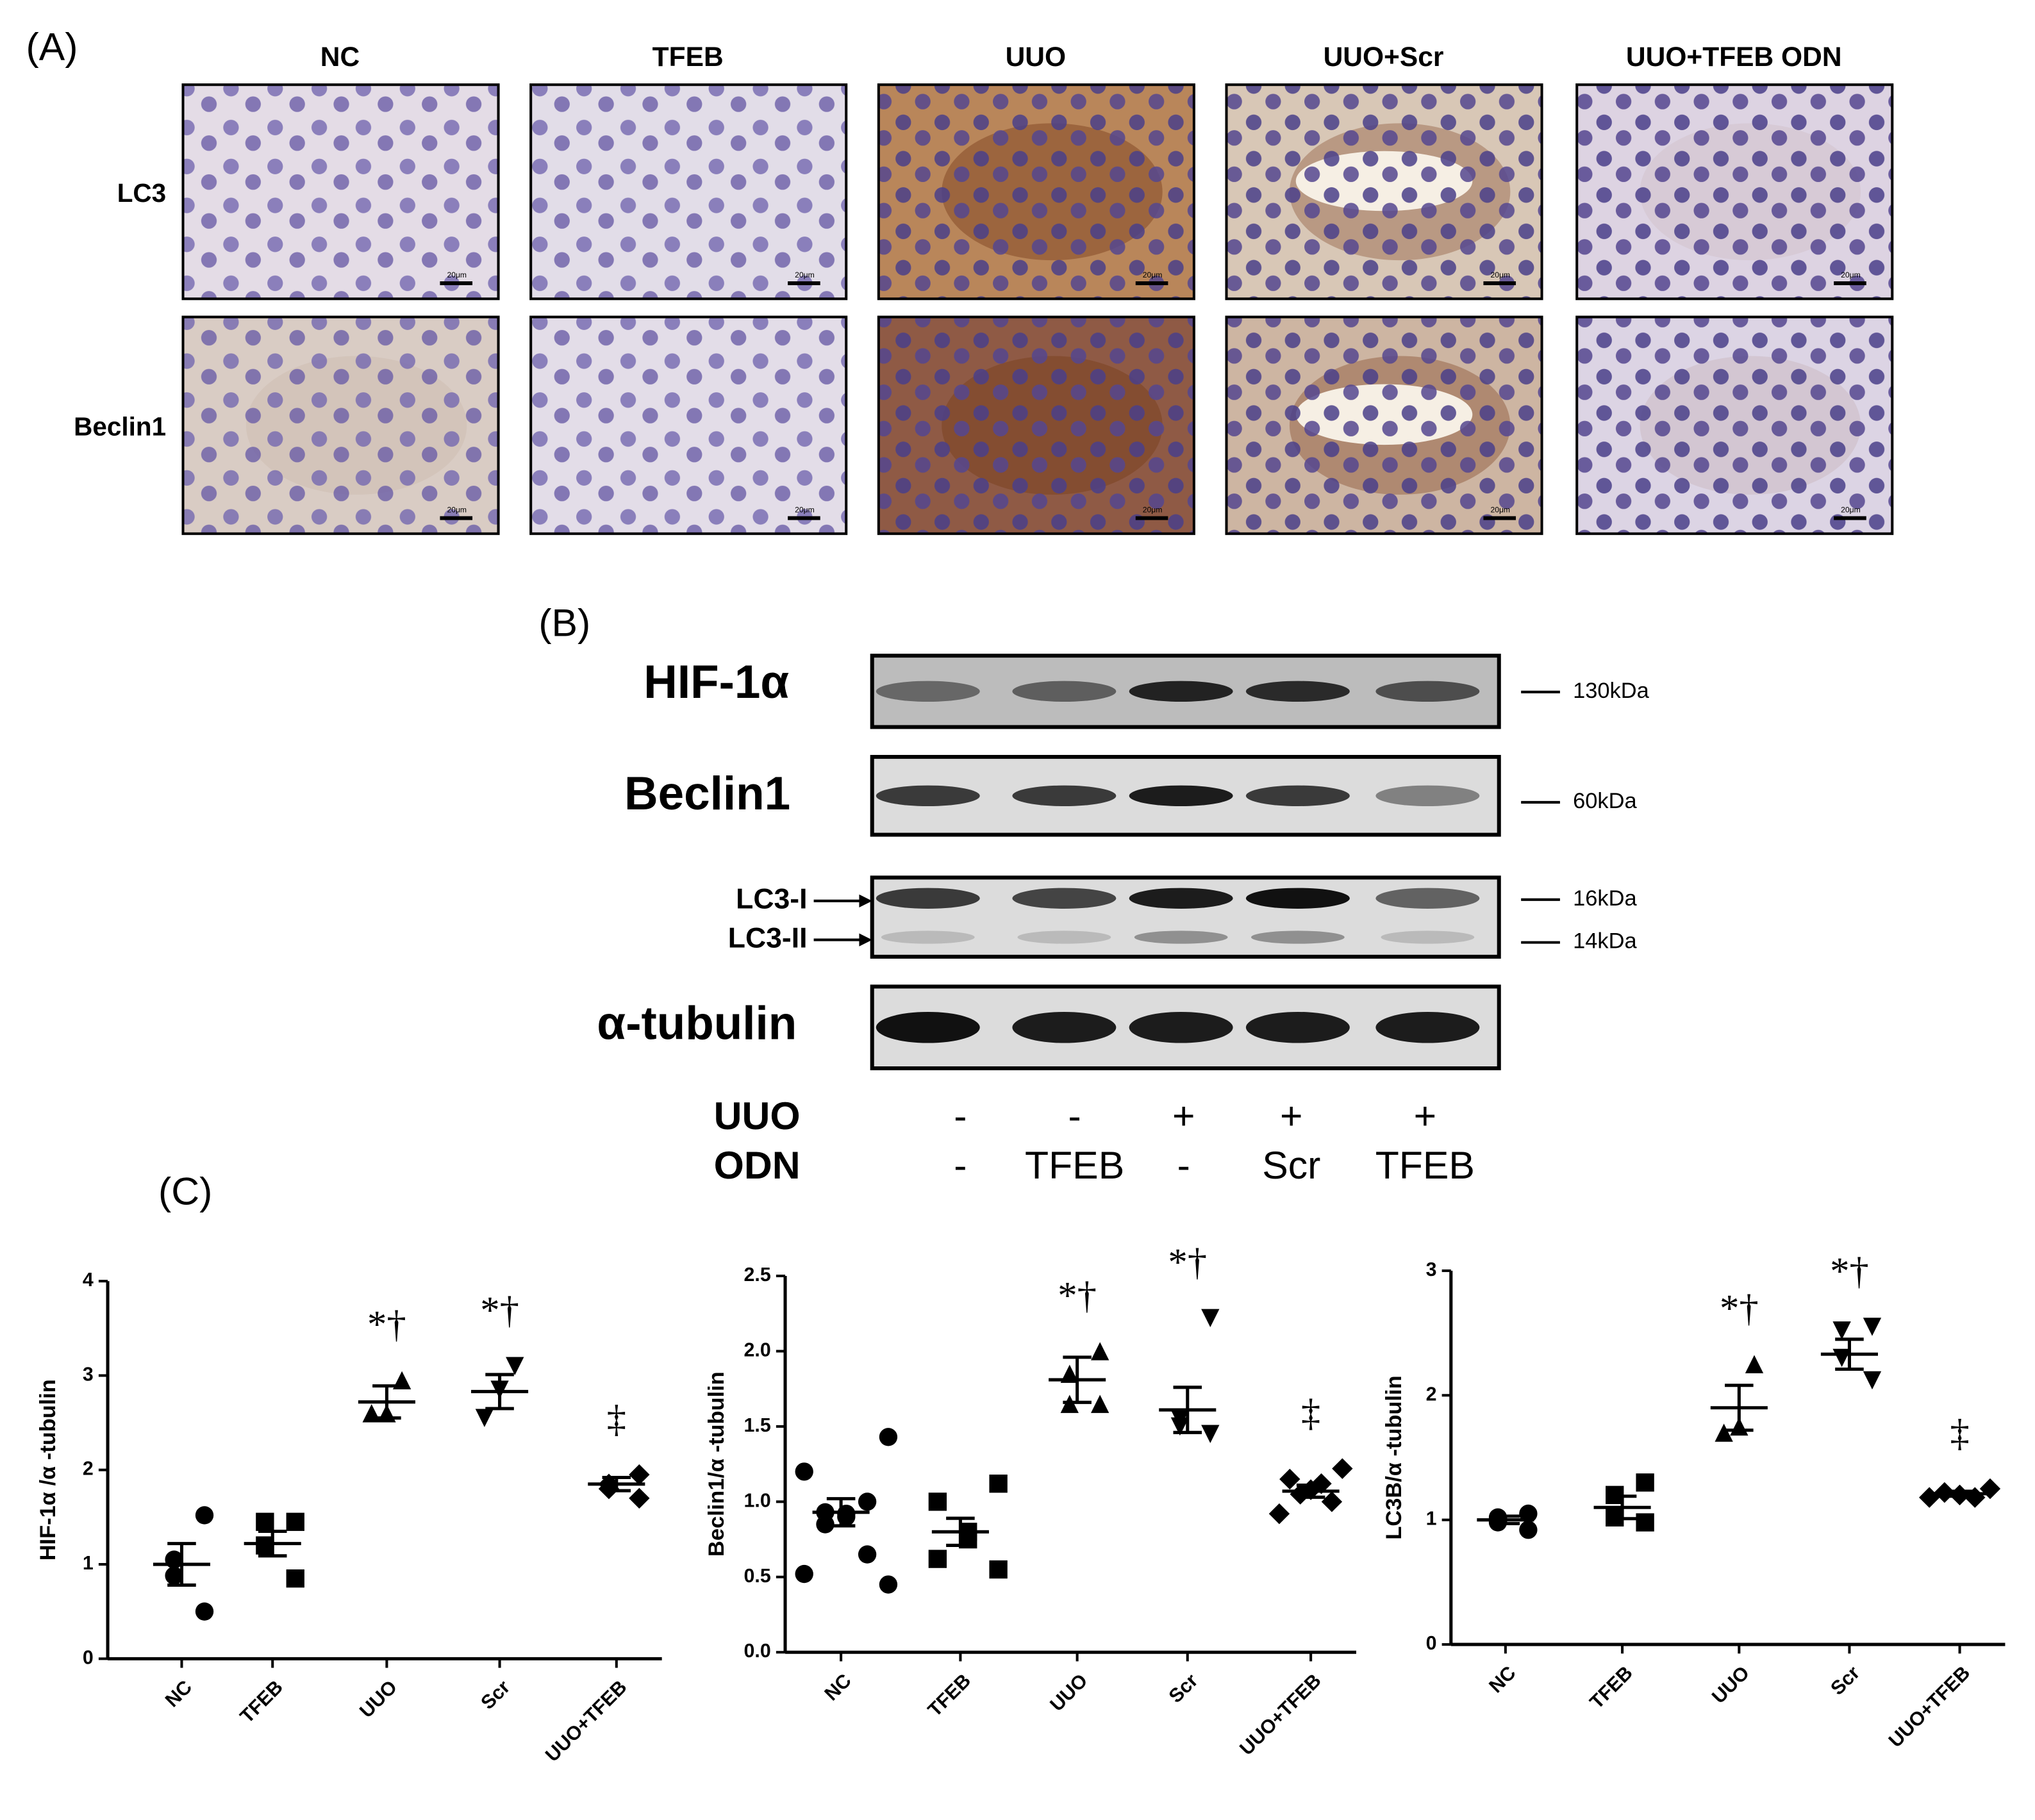  What do you see at coordinates (1384, 57) in the screenshot?
I see `column-header: UUO+Scr` at bounding box center [1384, 57].